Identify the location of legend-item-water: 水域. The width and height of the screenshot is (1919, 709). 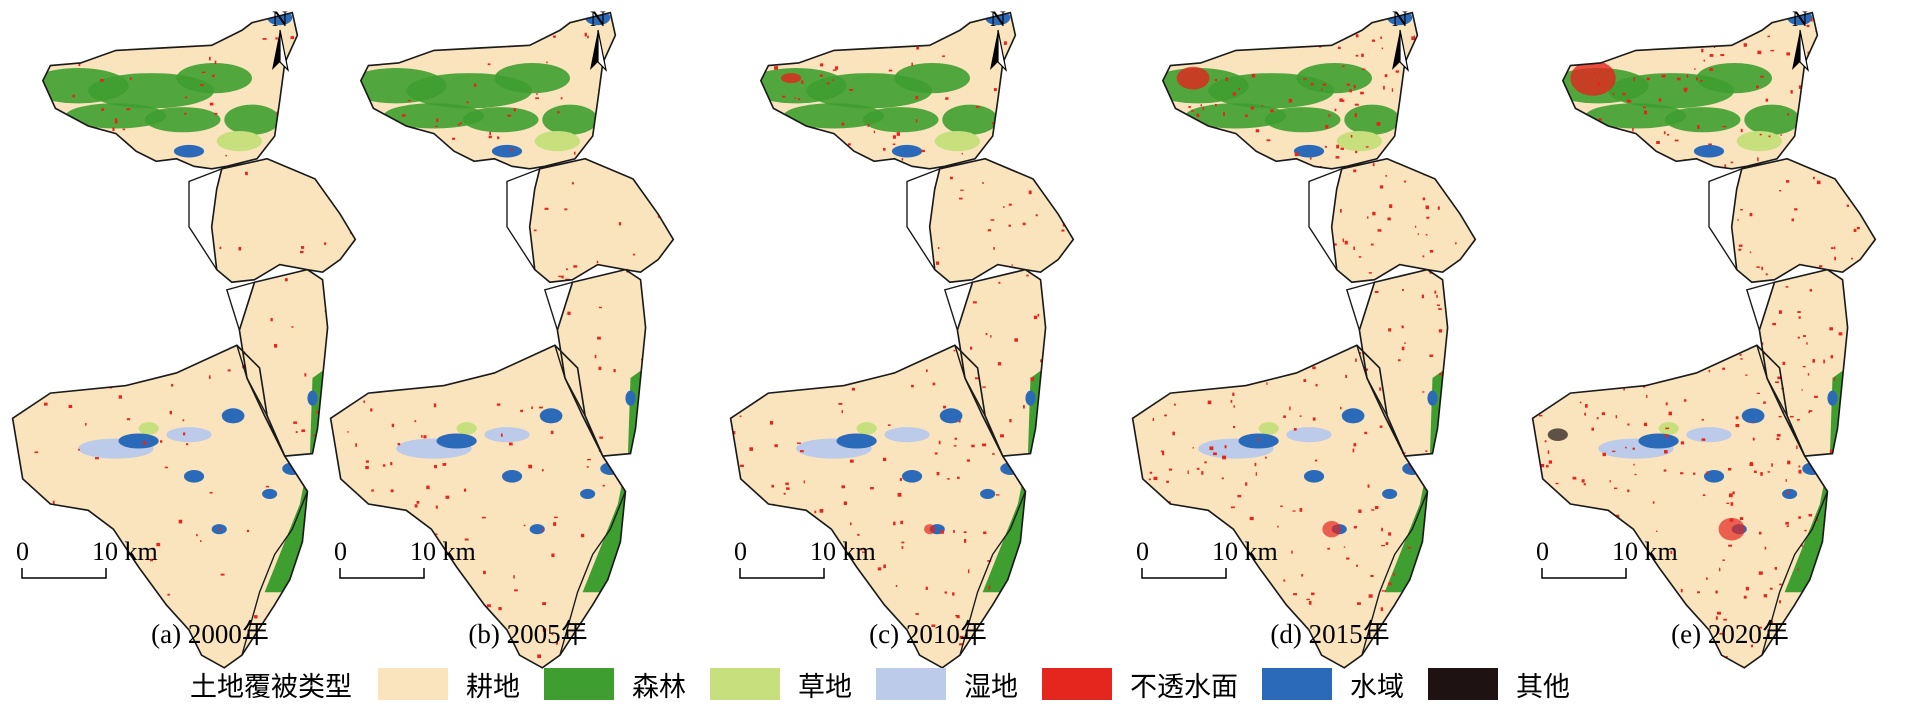
(1333, 684).